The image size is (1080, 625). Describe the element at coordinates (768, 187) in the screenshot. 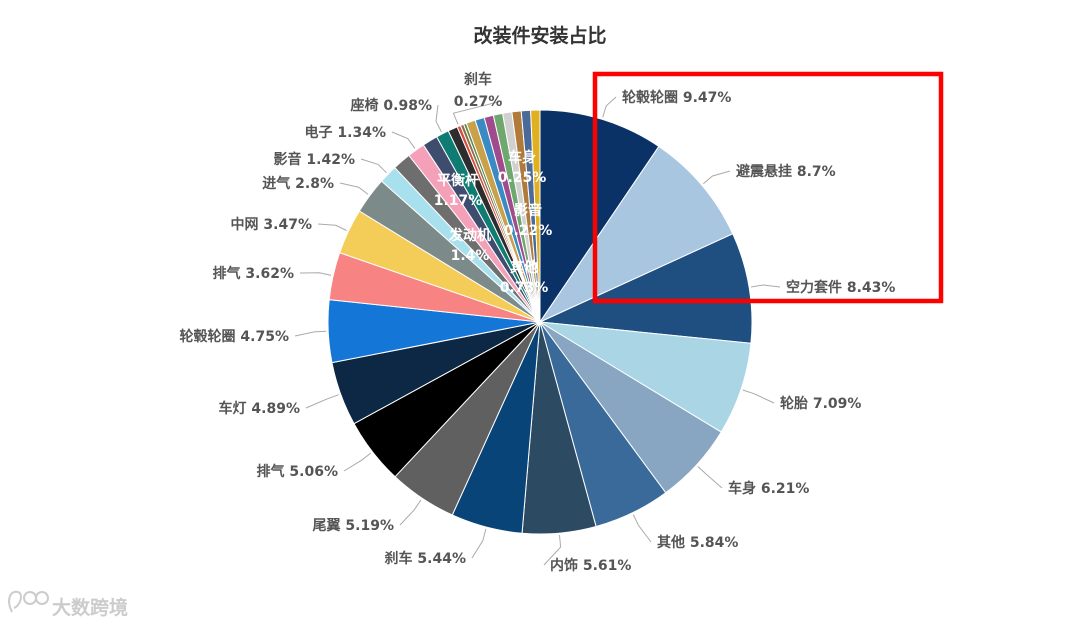

I see `highlight-box` at that location.